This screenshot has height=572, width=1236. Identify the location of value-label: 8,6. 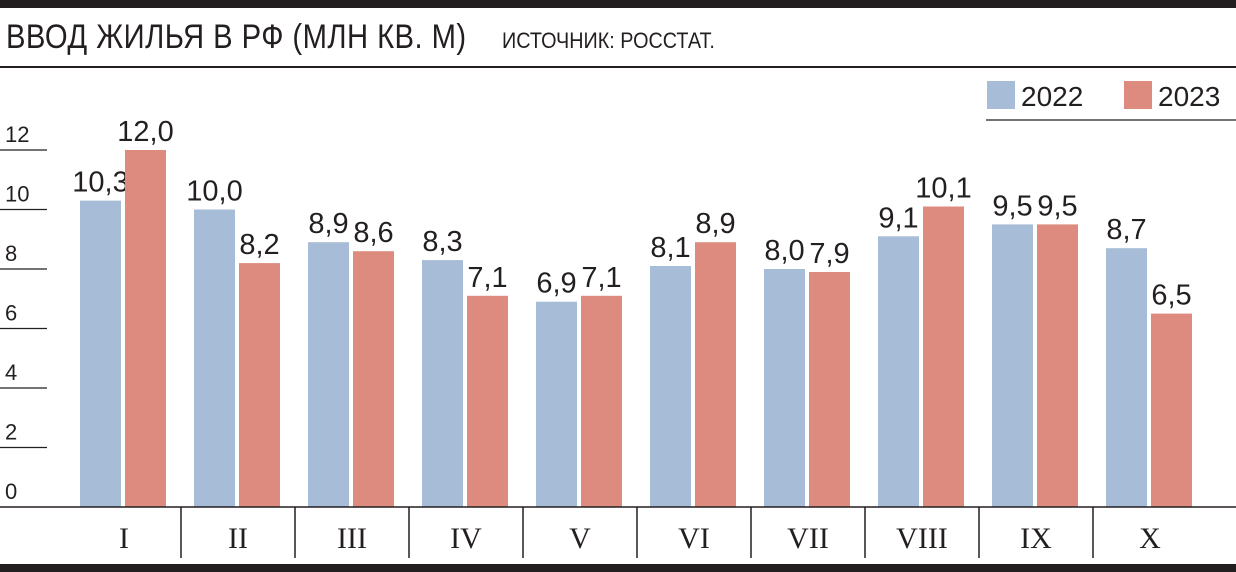
(373, 233).